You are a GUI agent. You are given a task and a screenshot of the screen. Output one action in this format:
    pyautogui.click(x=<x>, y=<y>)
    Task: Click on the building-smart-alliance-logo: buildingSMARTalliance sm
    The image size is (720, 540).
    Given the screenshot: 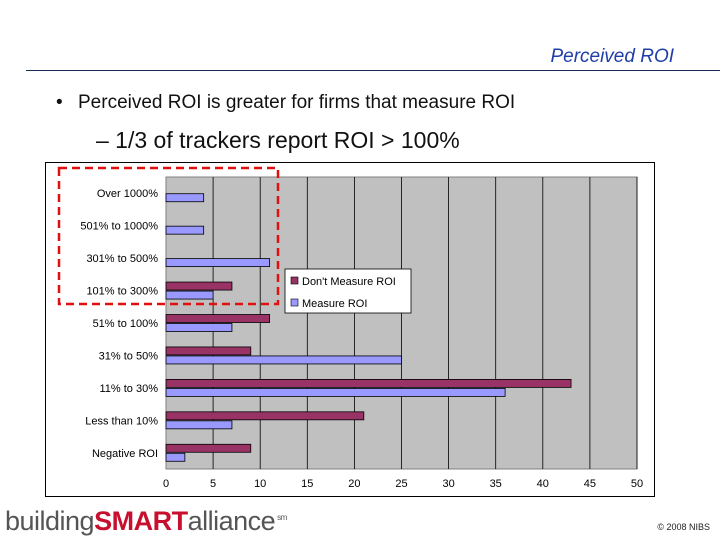 What is the action you would take?
    pyautogui.click(x=146, y=521)
    